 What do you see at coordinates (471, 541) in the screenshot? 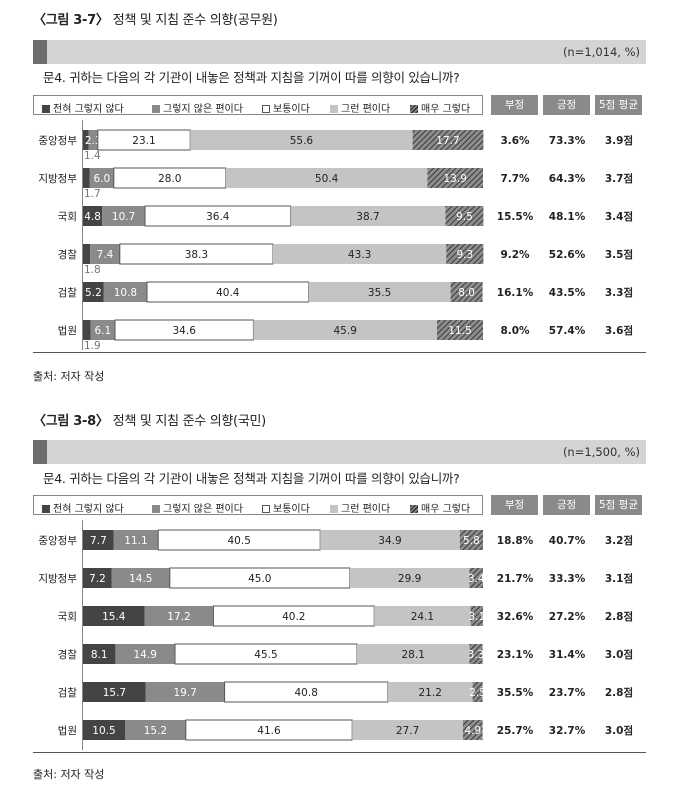
I see `data-label-strongly-agree: 5.8` at bounding box center [471, 541].